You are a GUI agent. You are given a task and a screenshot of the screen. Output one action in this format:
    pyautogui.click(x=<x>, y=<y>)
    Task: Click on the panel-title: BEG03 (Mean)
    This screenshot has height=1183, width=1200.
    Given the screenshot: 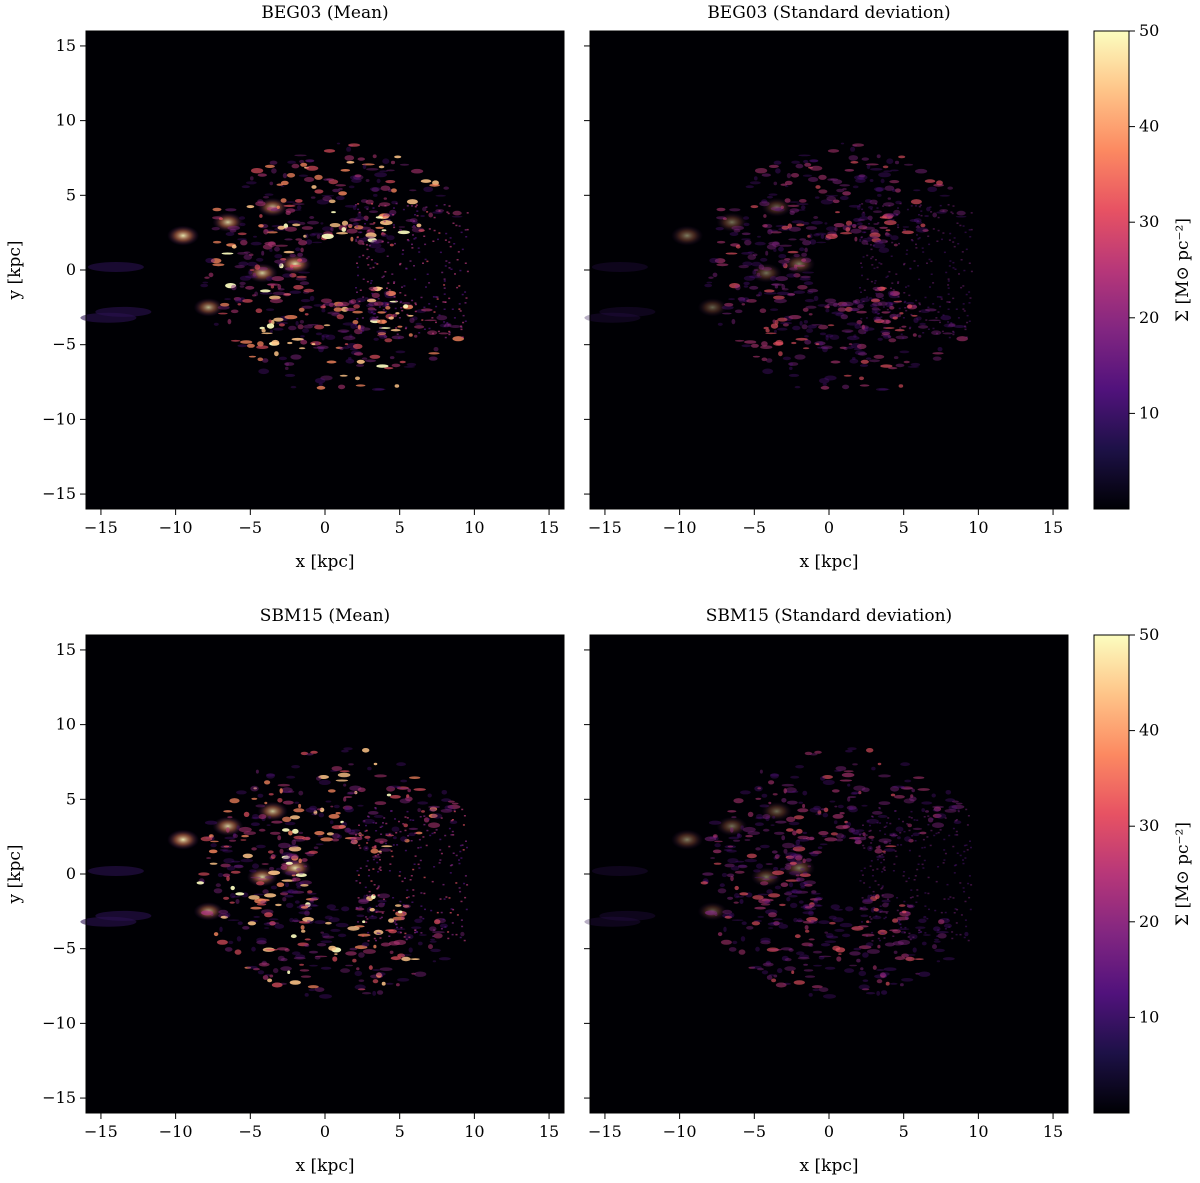 What is the action you would take?
    pyautogui.click(x=324, y=13)
    